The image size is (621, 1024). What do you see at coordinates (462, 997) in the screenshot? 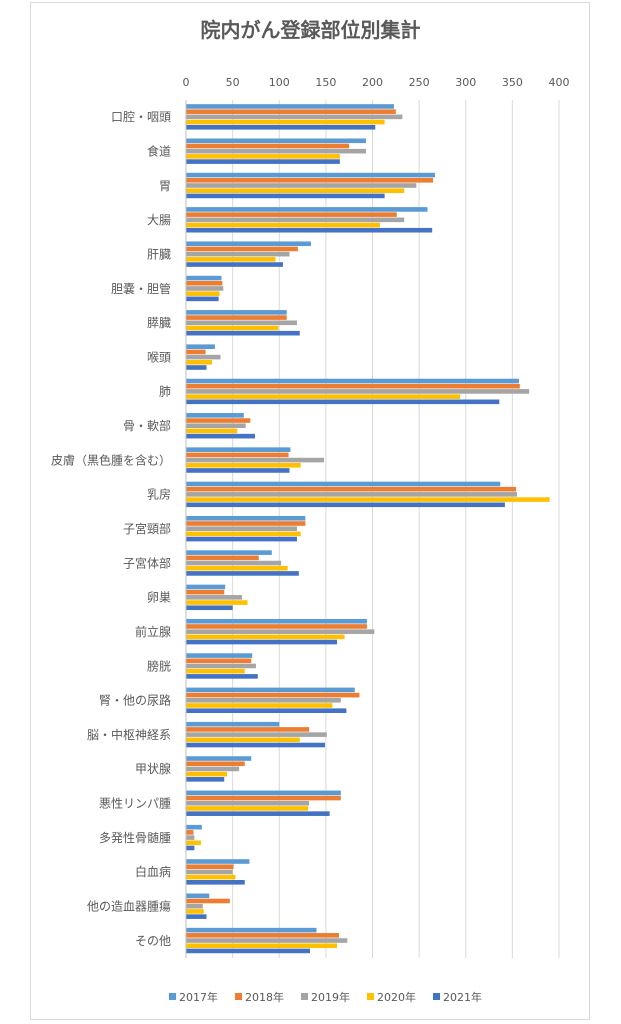
I see `legend-label: 2021年` at bounding box center [462, 997].